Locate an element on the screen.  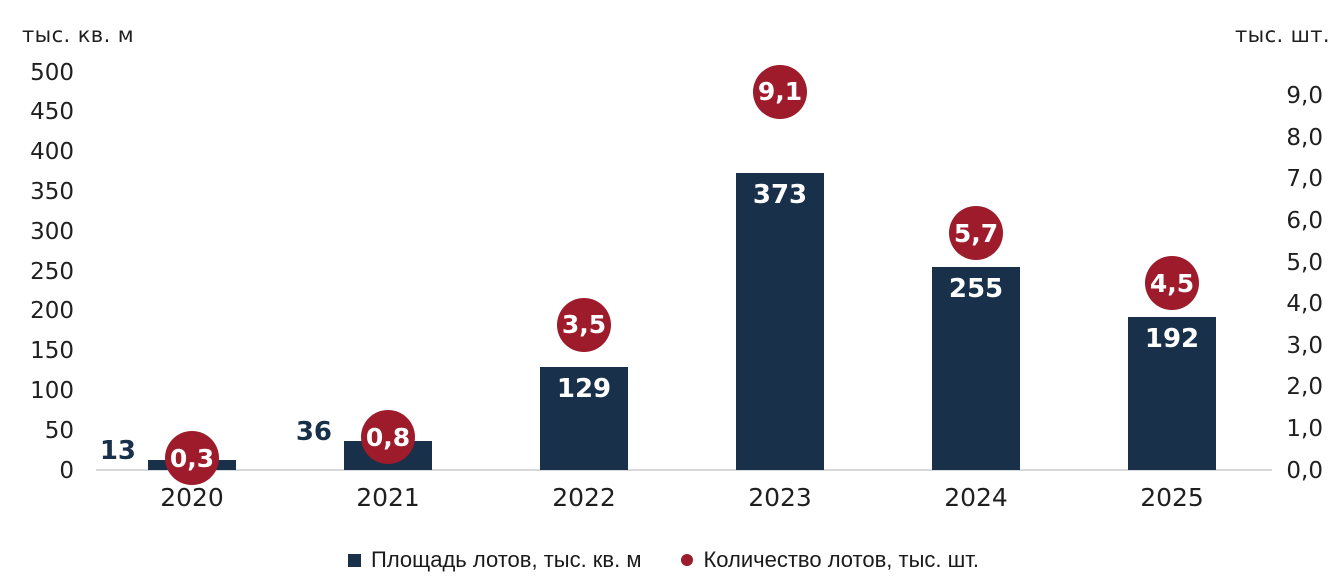
count-marker-2025: 4,5 is located at coordinates (1172, 283).